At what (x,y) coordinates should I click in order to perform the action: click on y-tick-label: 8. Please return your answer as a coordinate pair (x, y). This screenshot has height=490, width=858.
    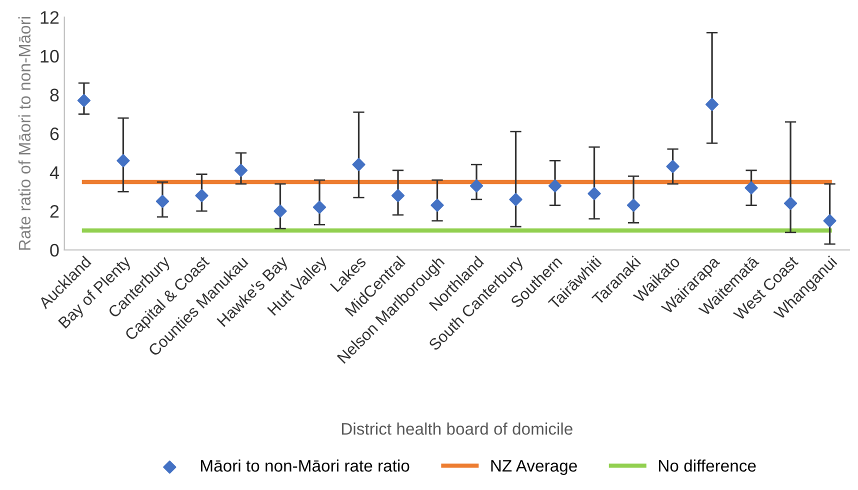
    Looking at the image, I should click on (54, 95).